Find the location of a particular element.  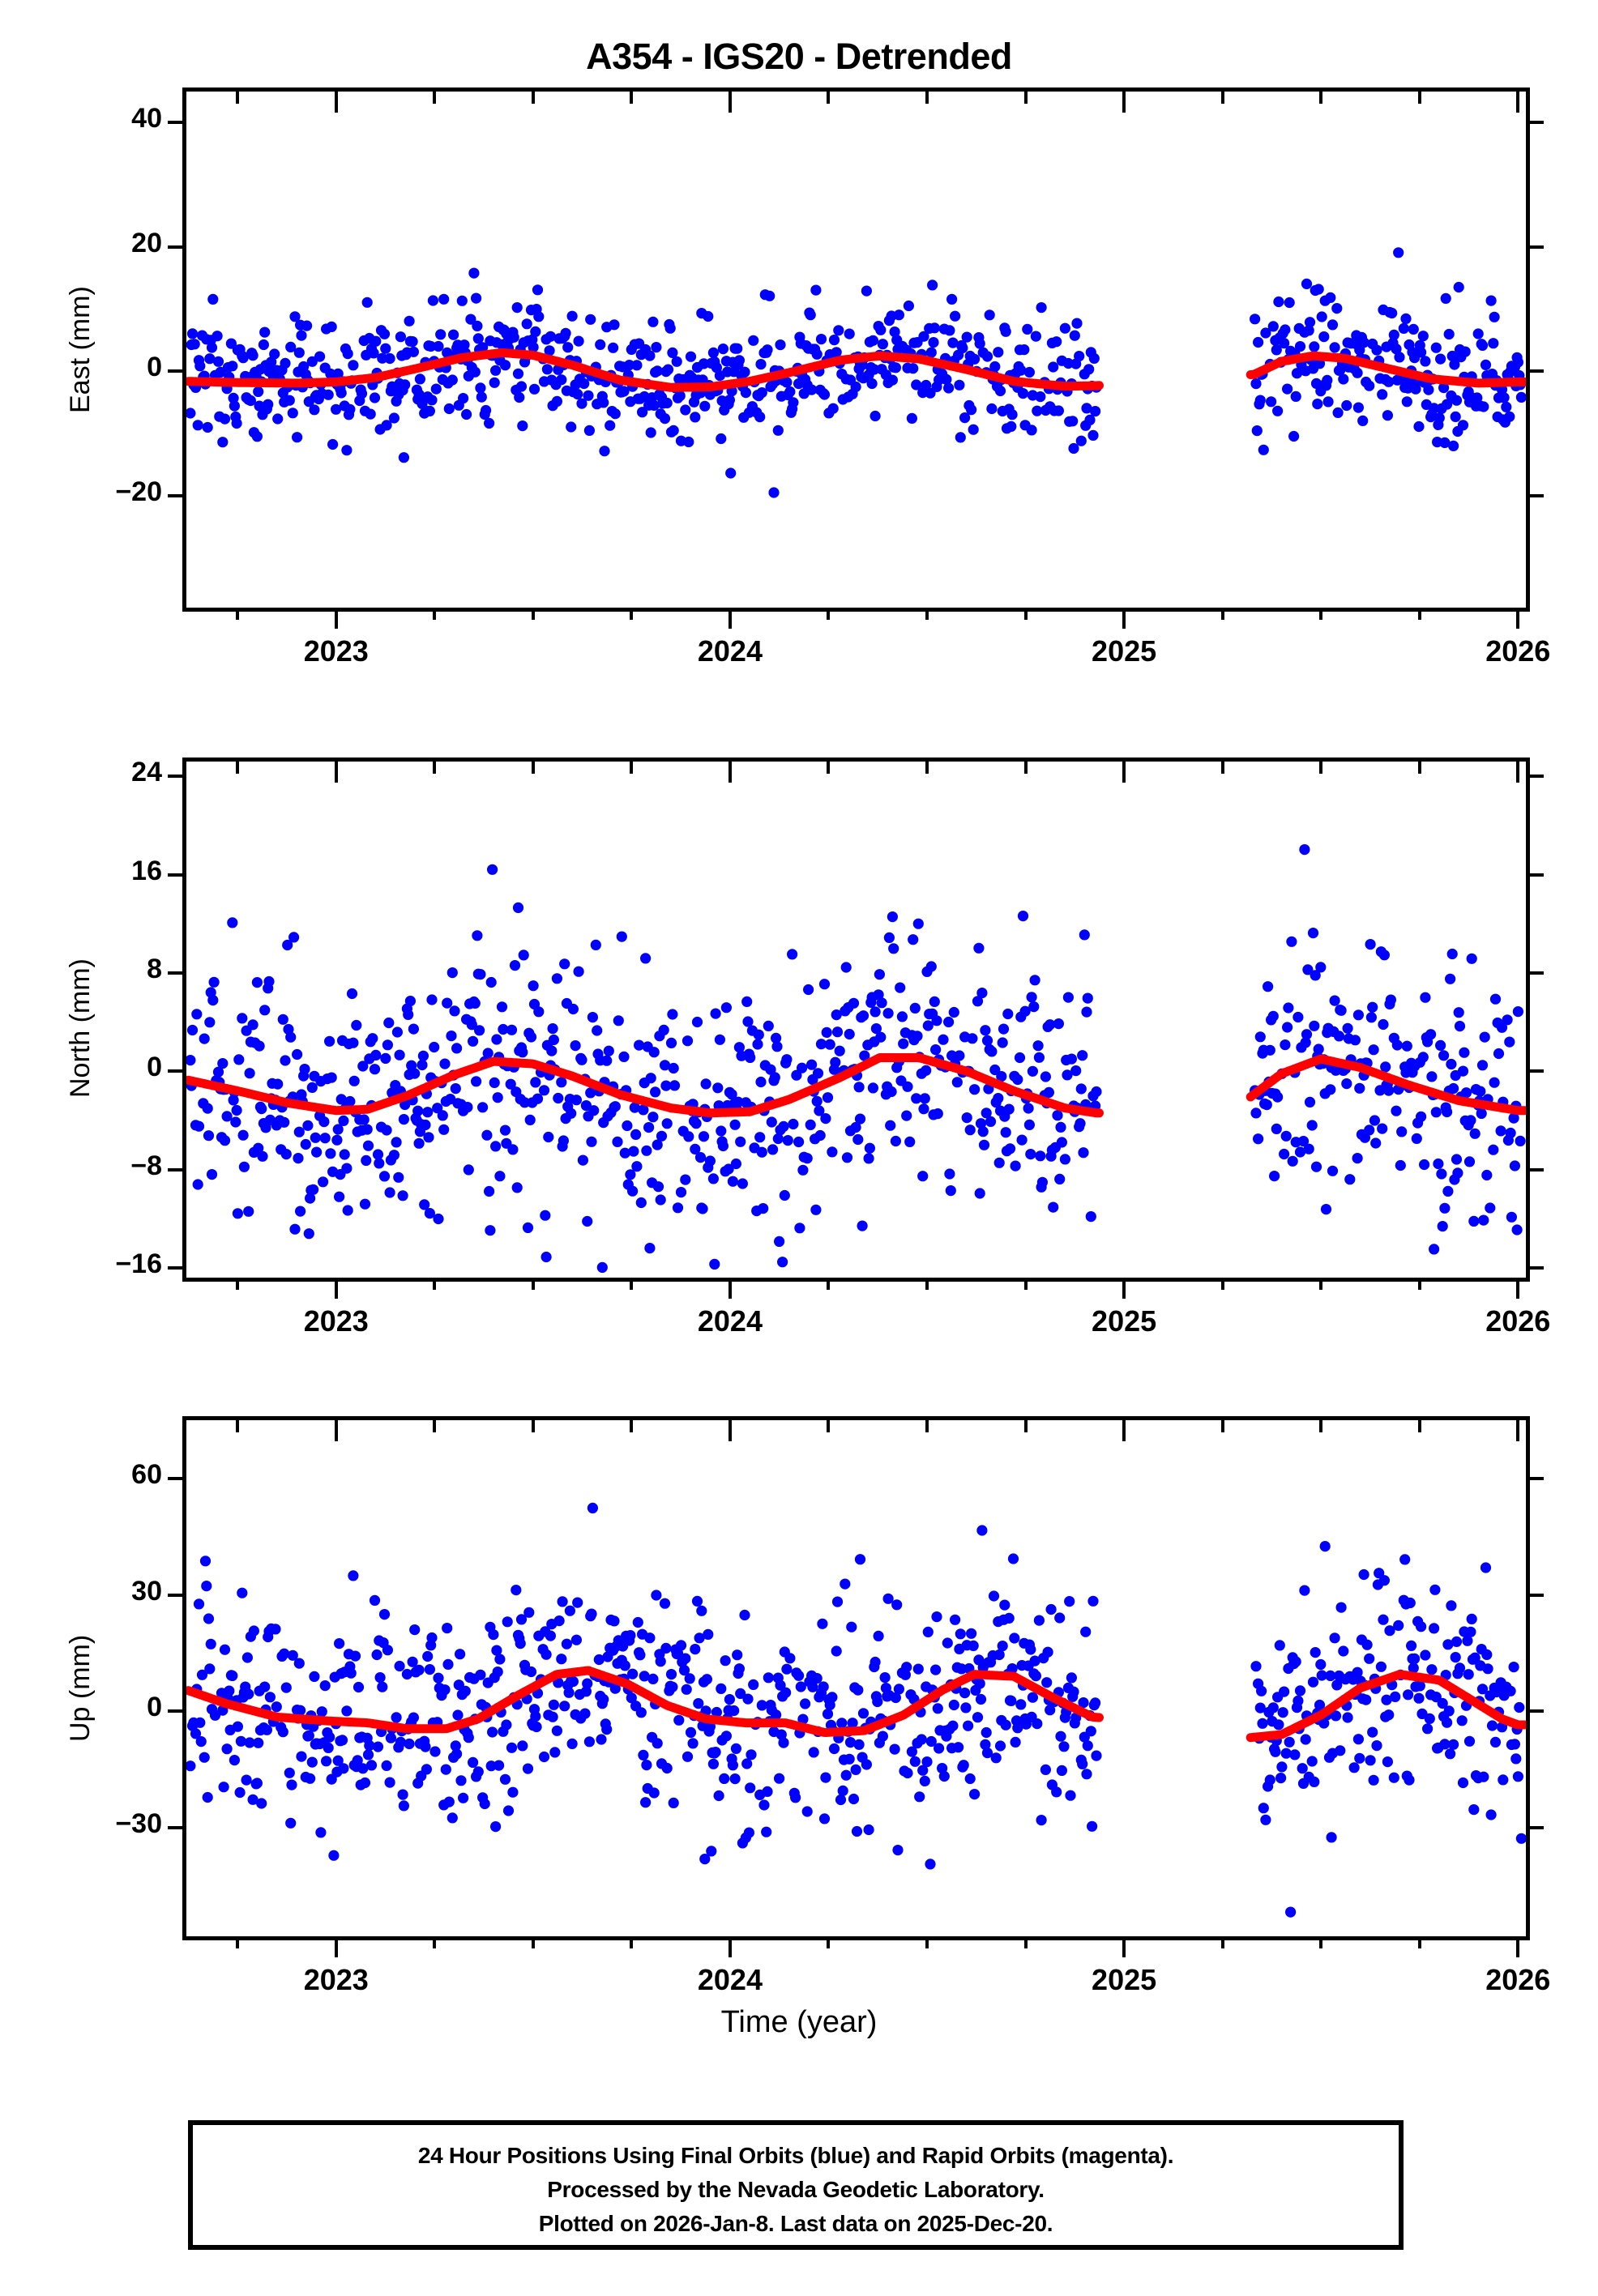

model-curve-up is located at coordinates (1386, 1707).